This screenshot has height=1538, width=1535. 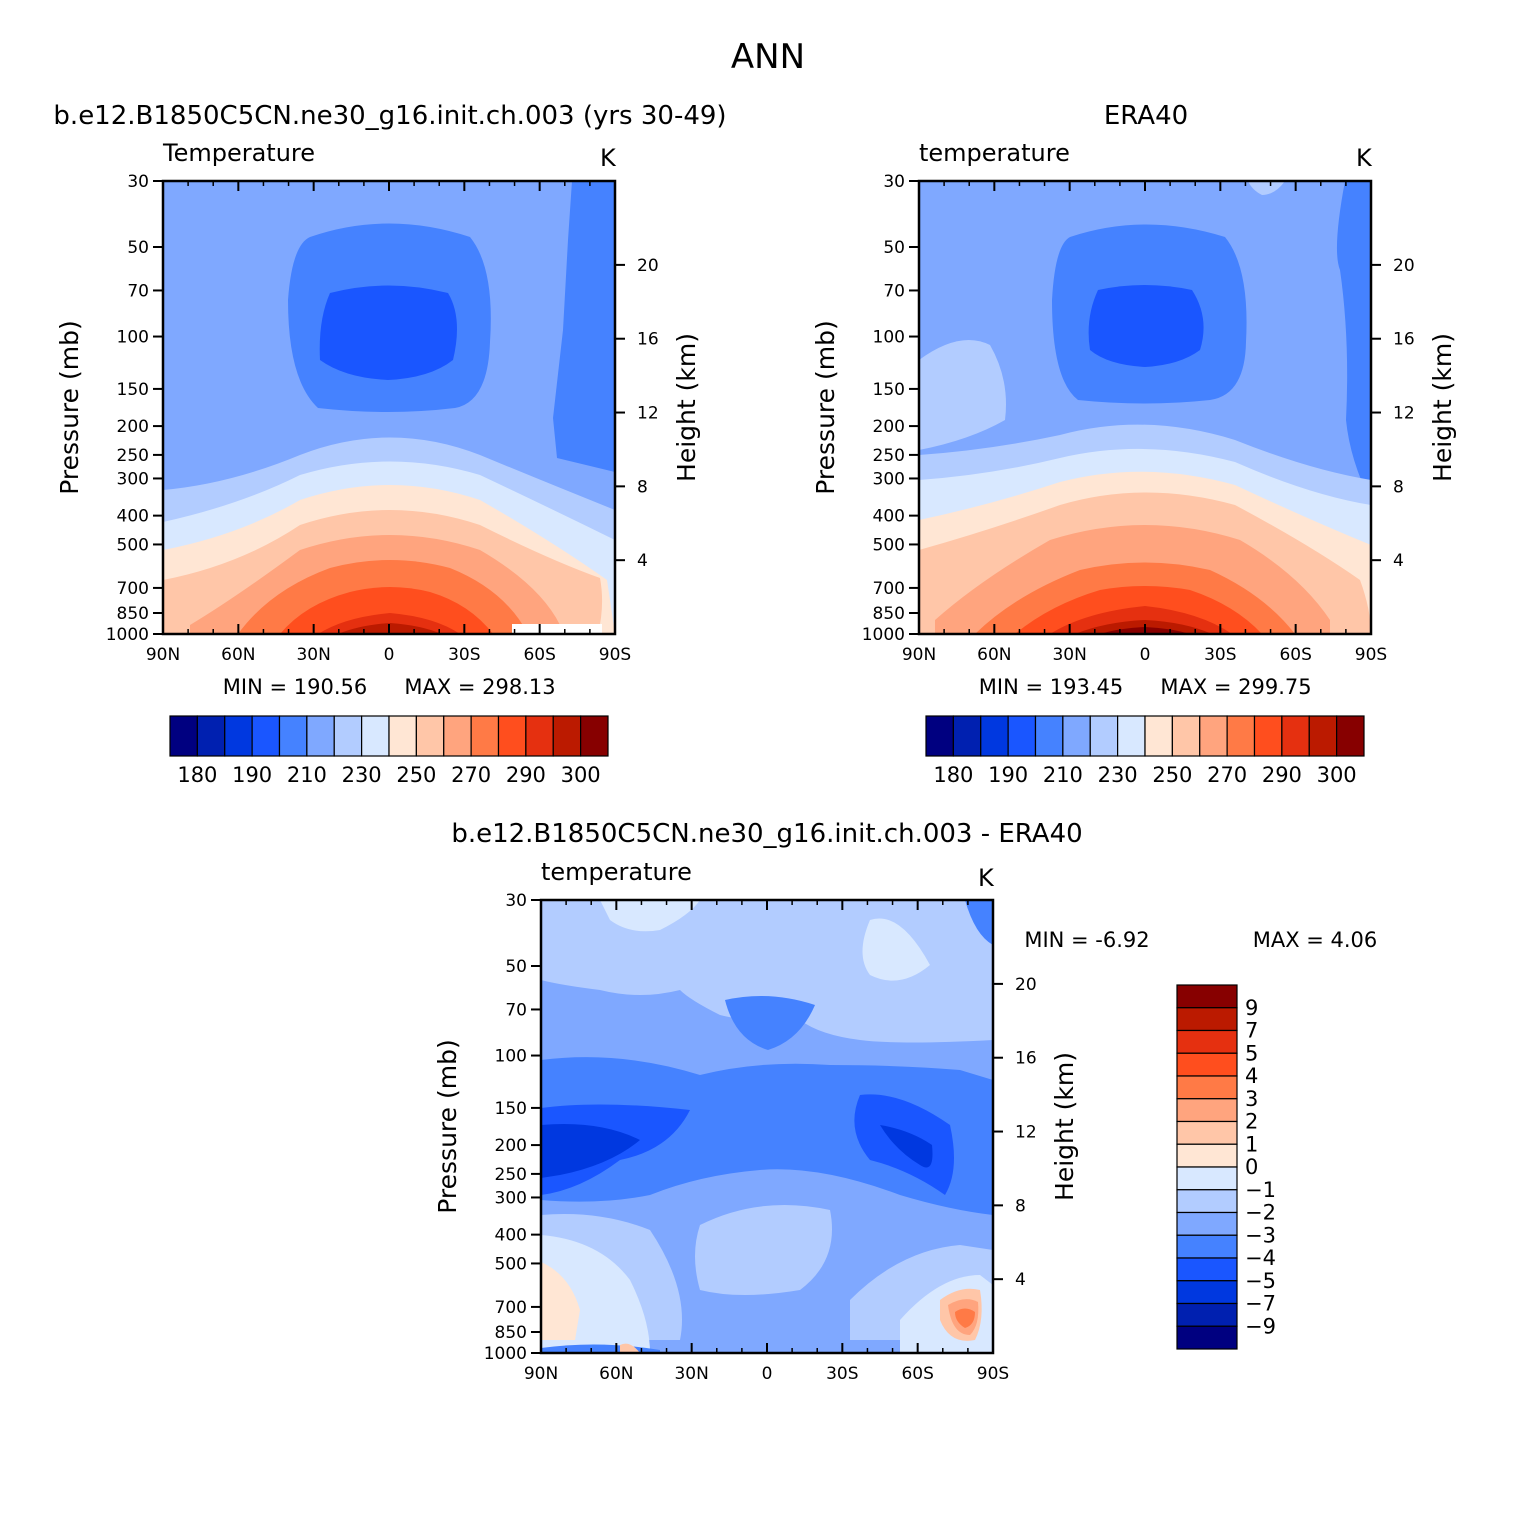 What do you see at coordinates (994, 153) in the screenshot?
I see `panel-era40-variable: temperature` at bounding box center [994, 153].